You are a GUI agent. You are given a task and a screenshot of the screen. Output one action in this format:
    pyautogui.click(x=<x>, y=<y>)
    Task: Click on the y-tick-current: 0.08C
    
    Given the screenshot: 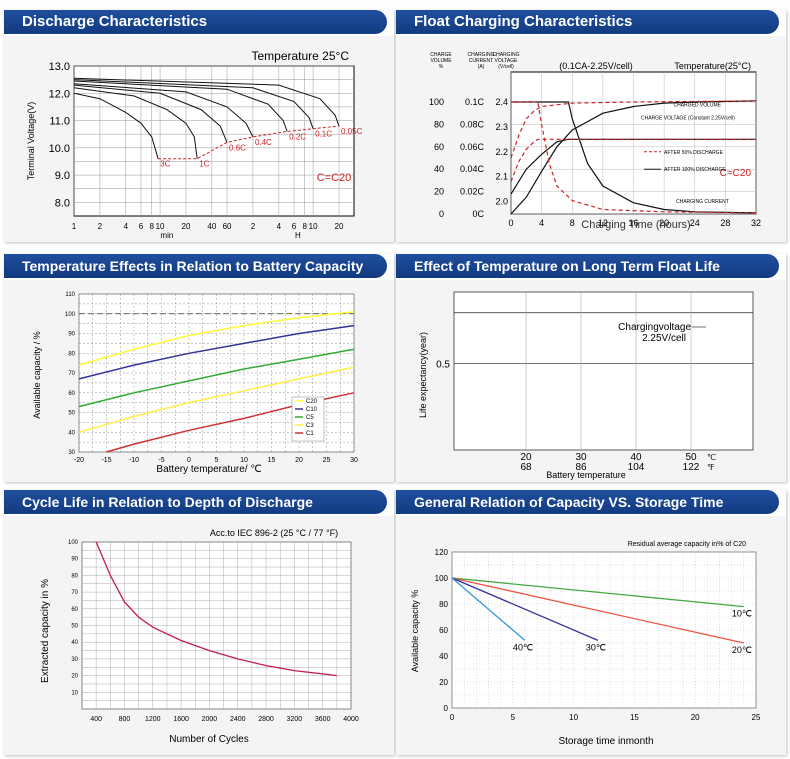 What is the action you would take?
    pyautogui.click(x=472, y=124)
    